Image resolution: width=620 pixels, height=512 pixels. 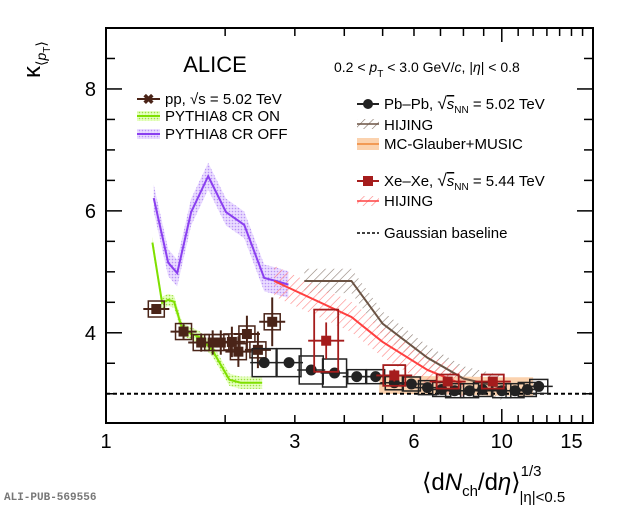 What do you see at coordinates (50, 498) in the screenshot?
I see `publication-id: ALI-PUB-569556` at bounding box center [50, 498].